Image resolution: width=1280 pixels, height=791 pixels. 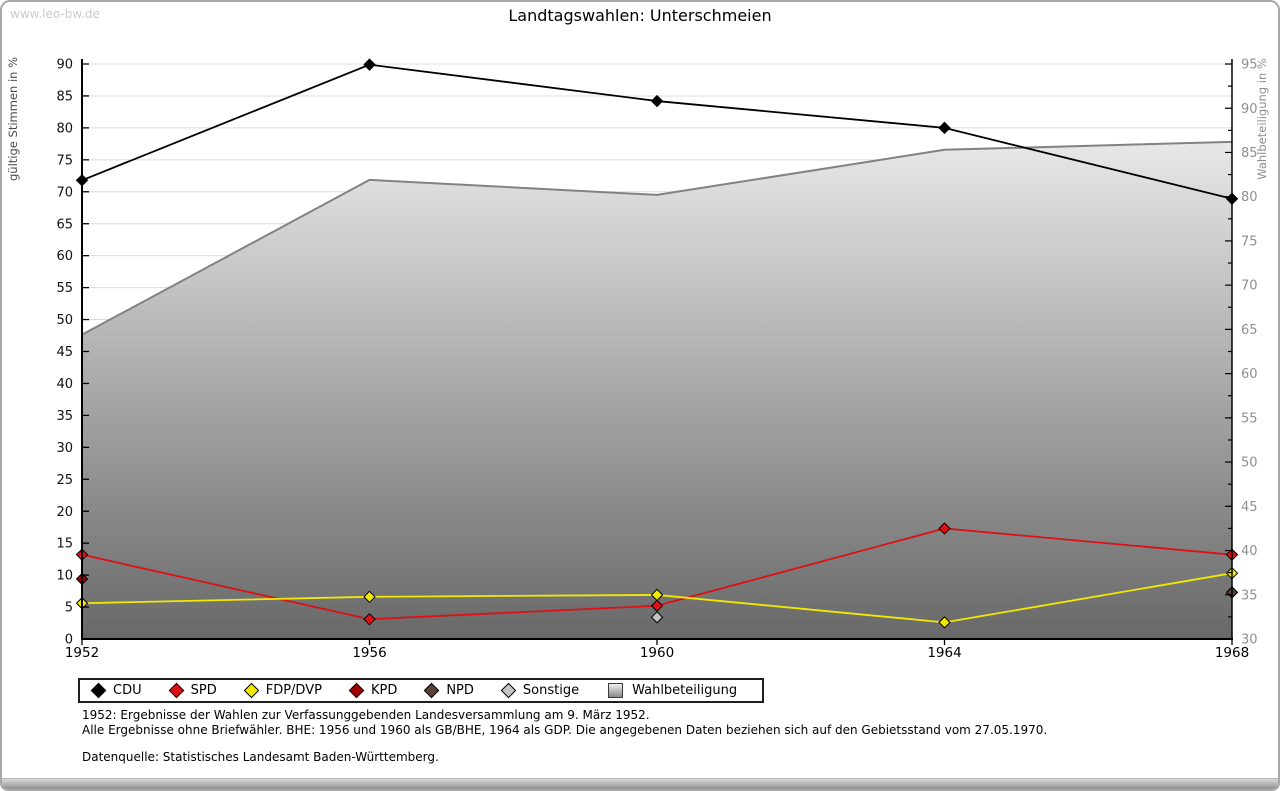 What do you see at coordinates (64, 128) in the screenshot?
I see `left-axis-tick-label: 80` at bounding box center [64, 128].